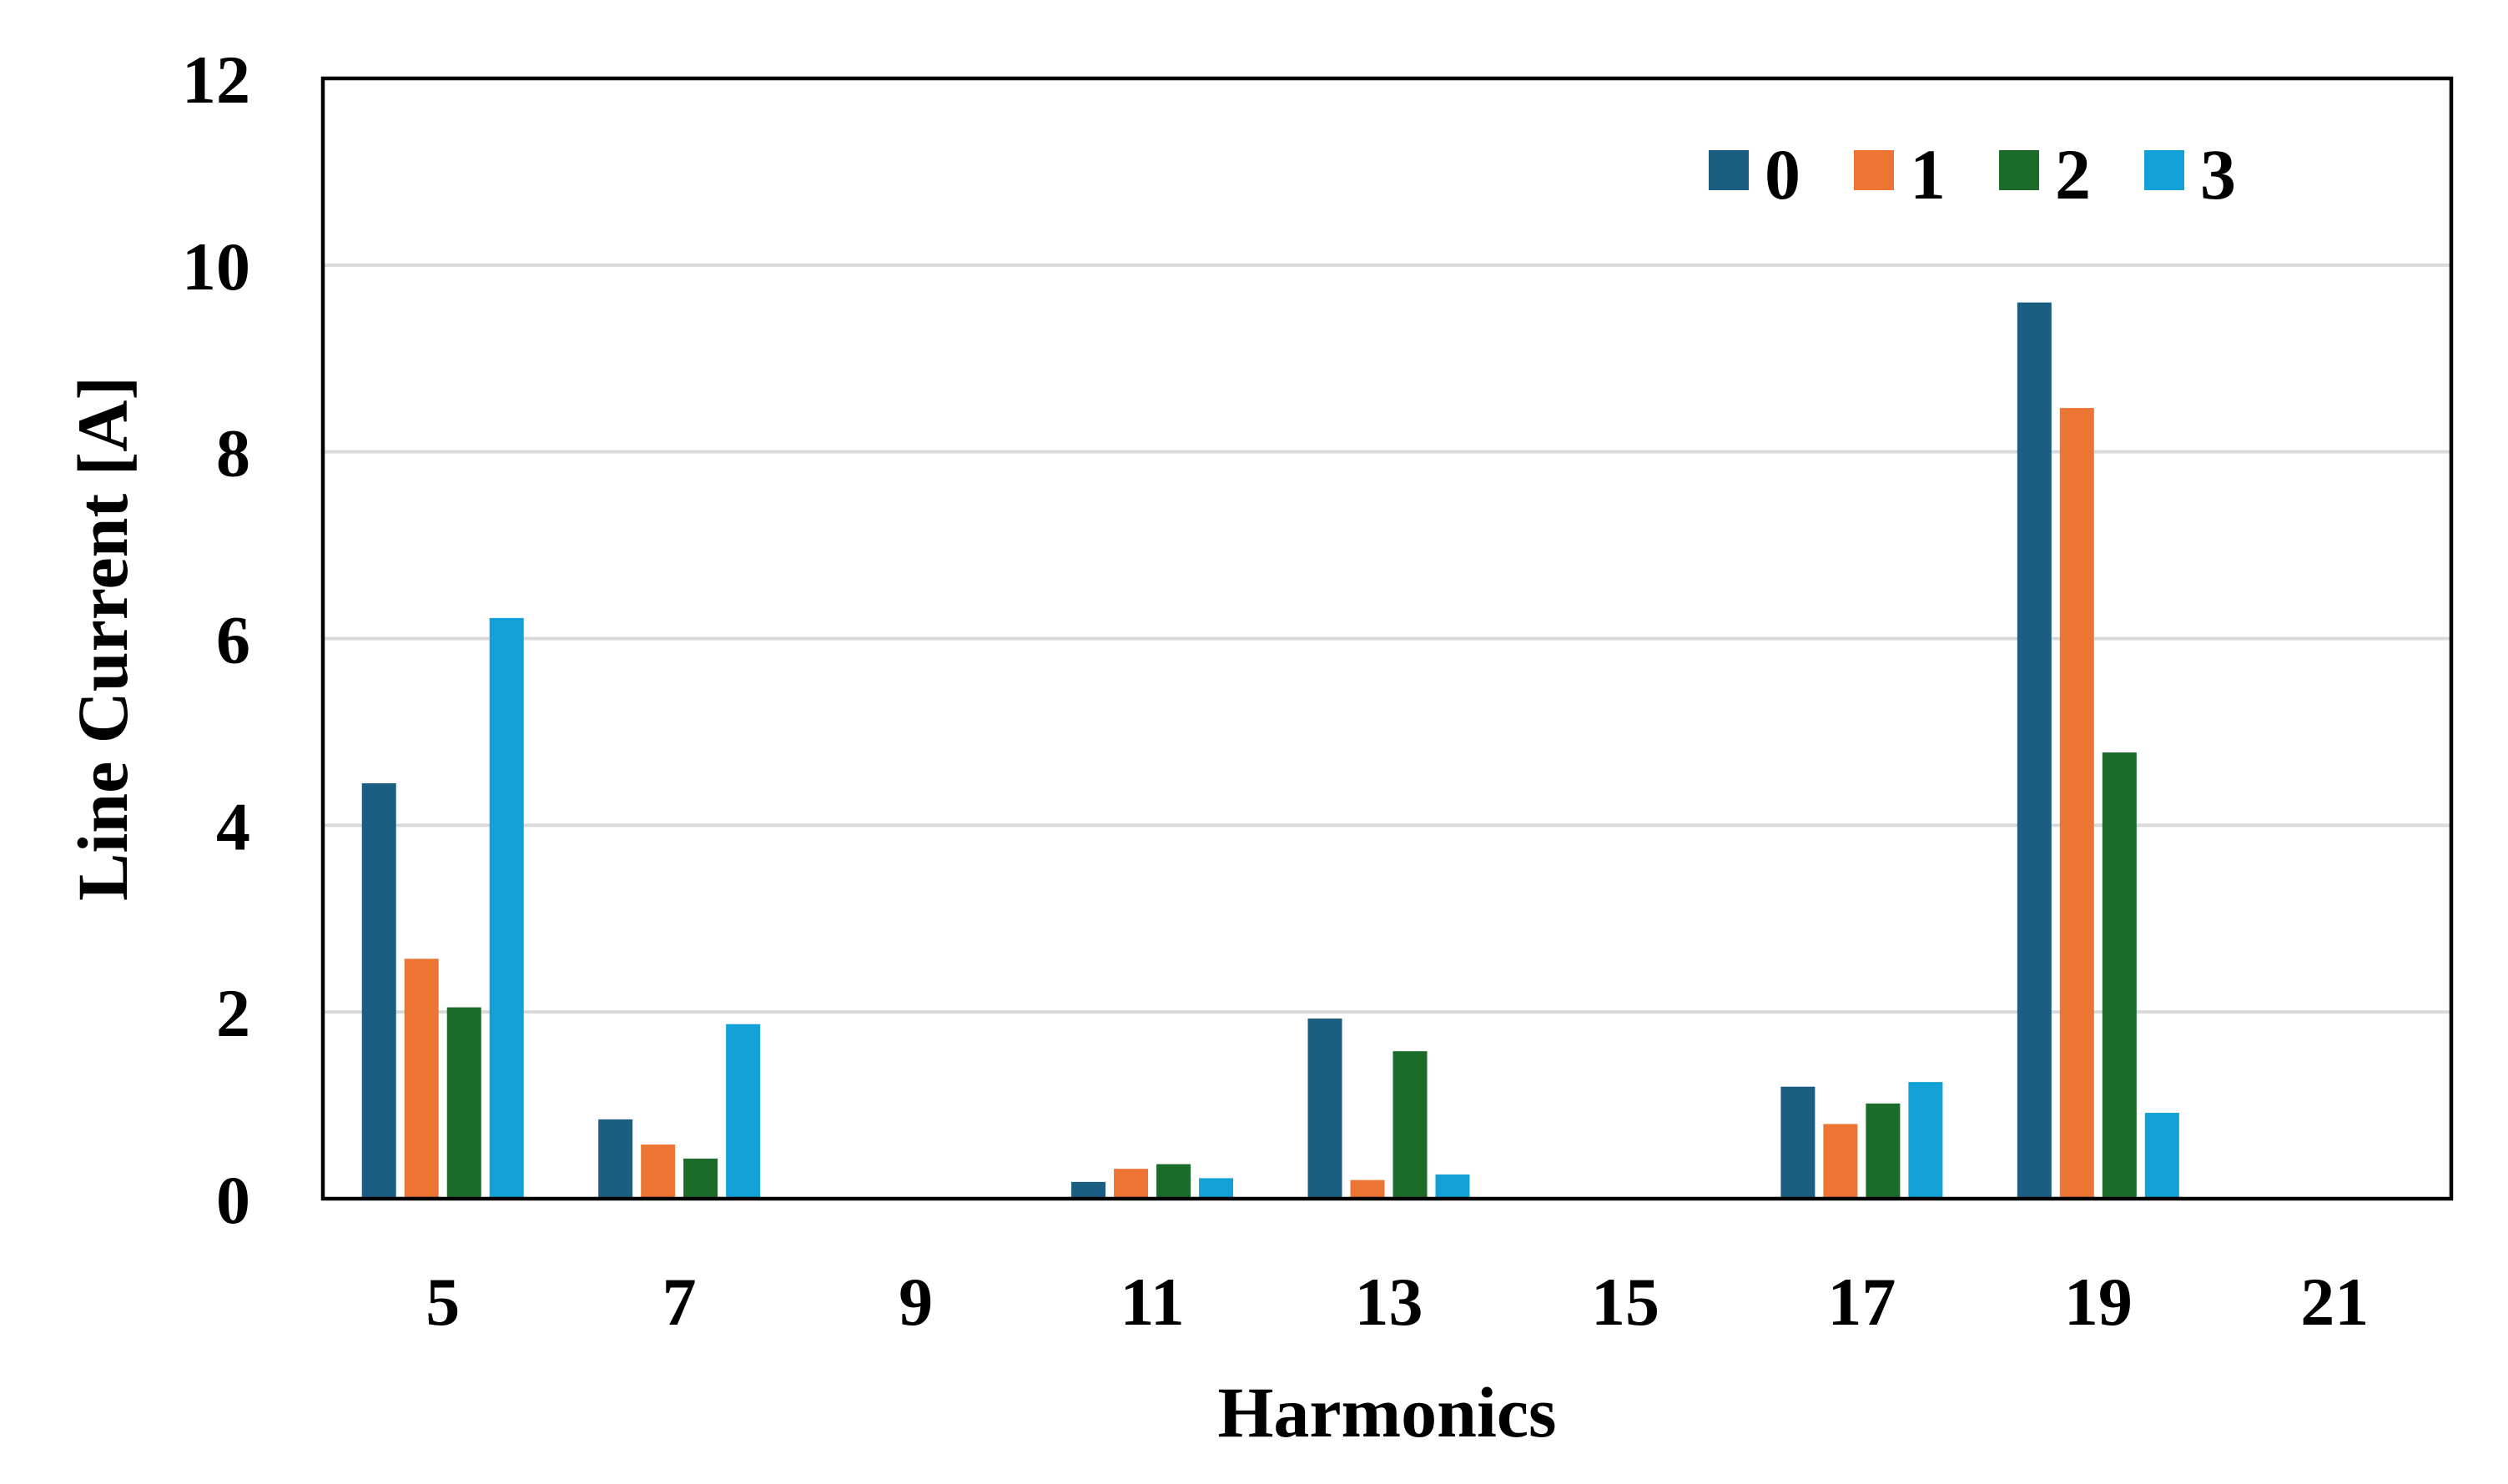  I want to click on bar-series-3-h13, so click(1452, 1187).